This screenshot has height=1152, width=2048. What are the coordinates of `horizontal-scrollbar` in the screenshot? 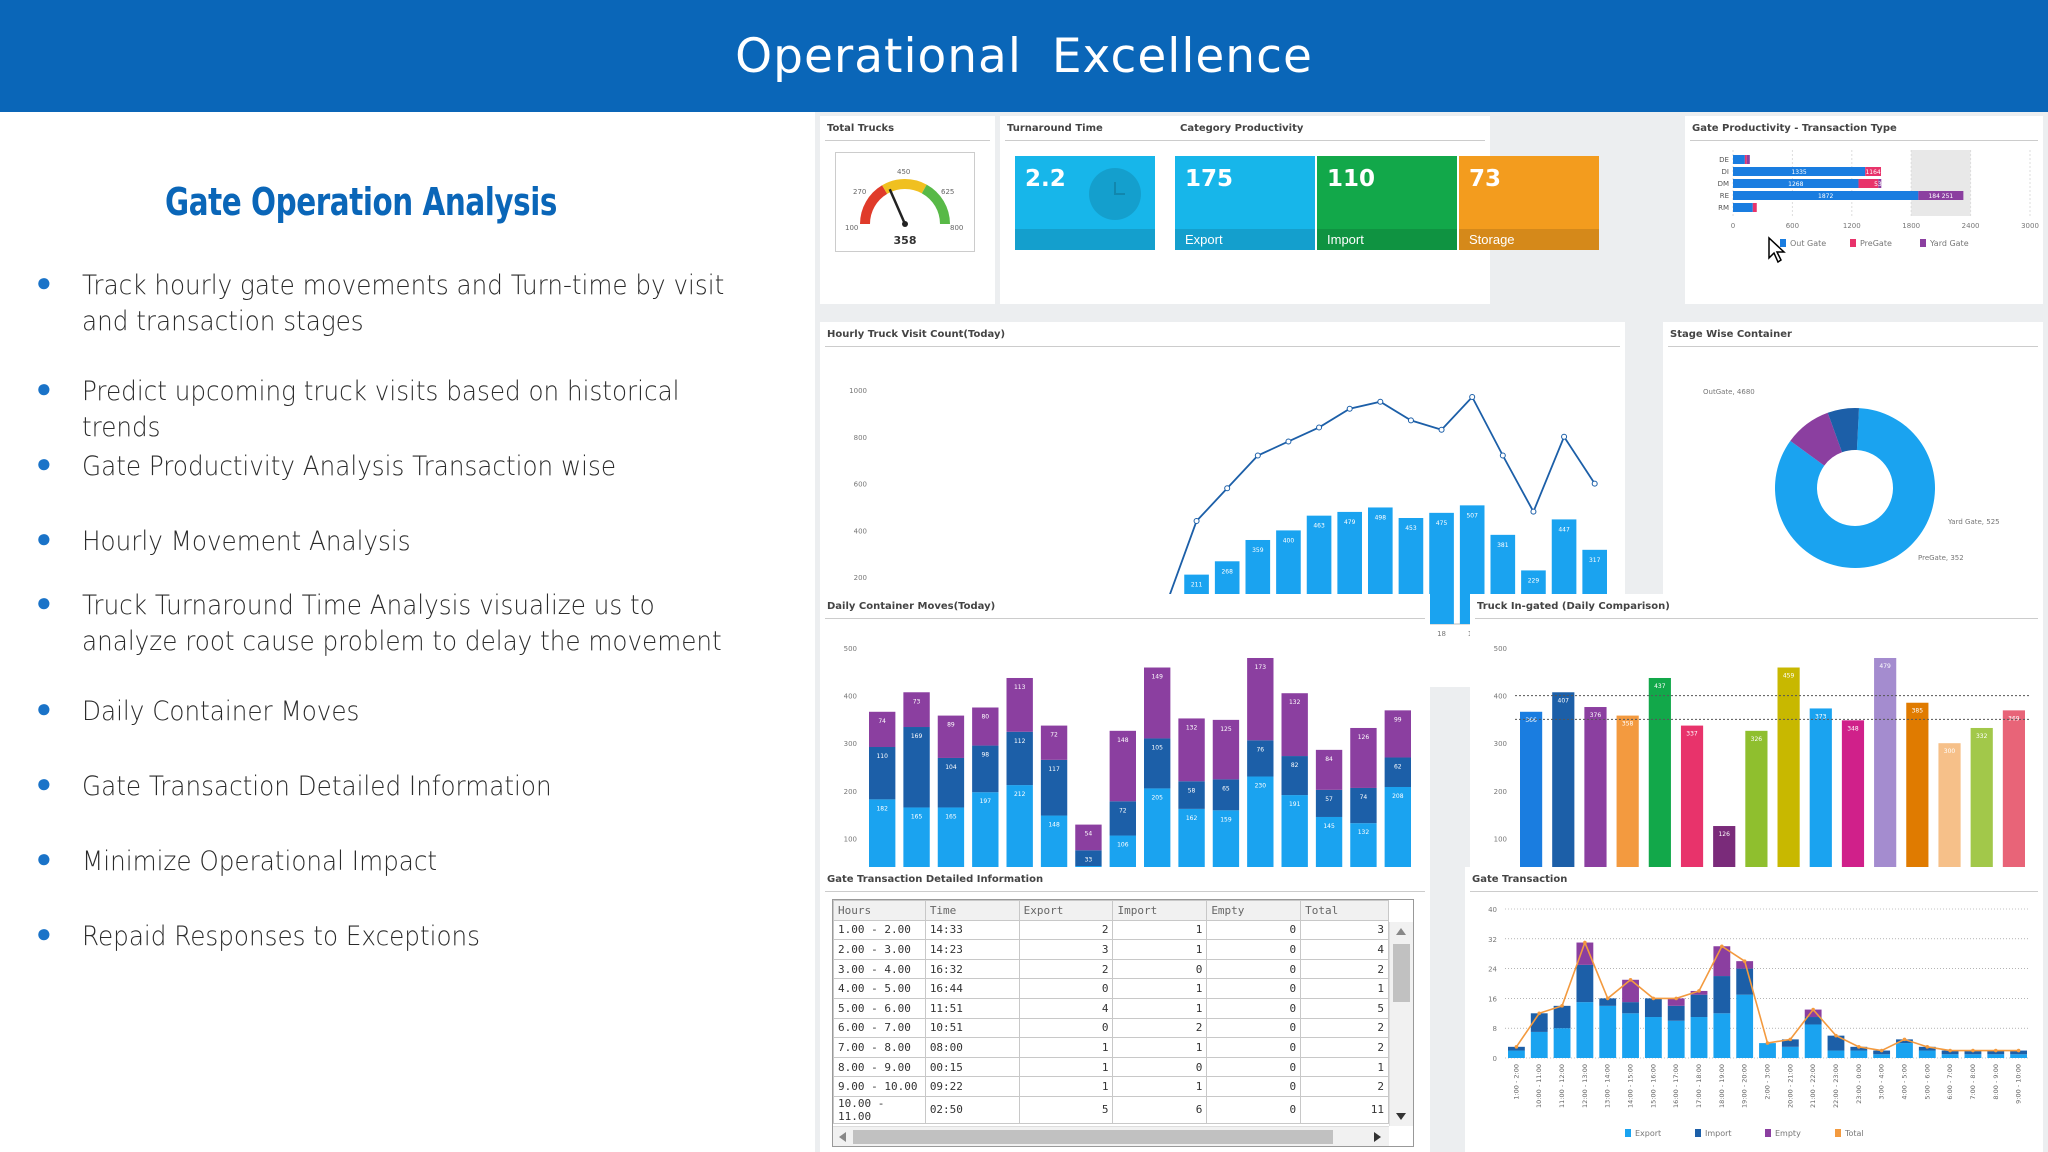 It's located at (1111, 1136).